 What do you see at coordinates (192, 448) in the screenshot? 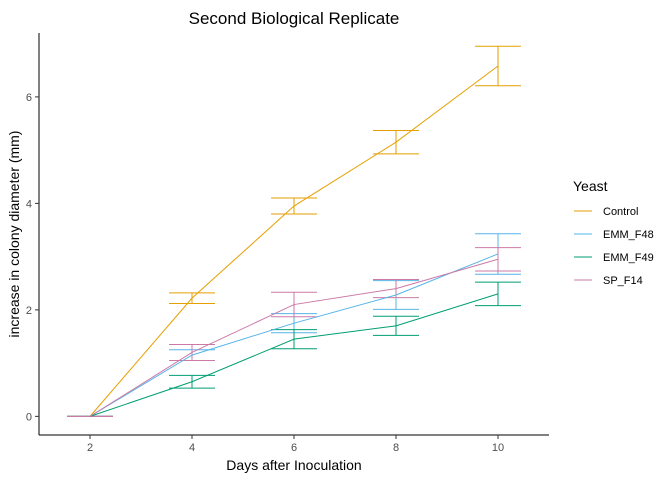
I see `x-tick-label: 4` at bounding box center [192, 448].